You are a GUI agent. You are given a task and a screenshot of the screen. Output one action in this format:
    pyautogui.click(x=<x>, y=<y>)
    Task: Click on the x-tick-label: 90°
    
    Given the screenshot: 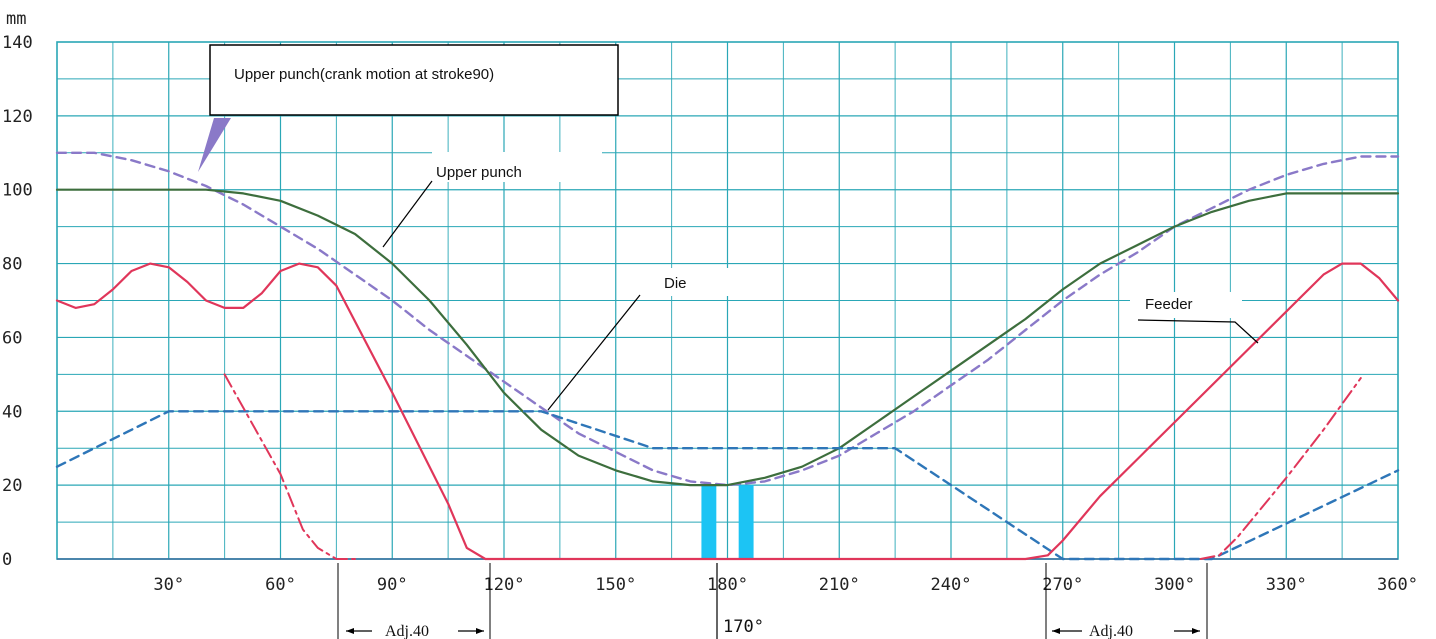 What is the action you would take?
    pyautogui.click(x=392, y=585)
    